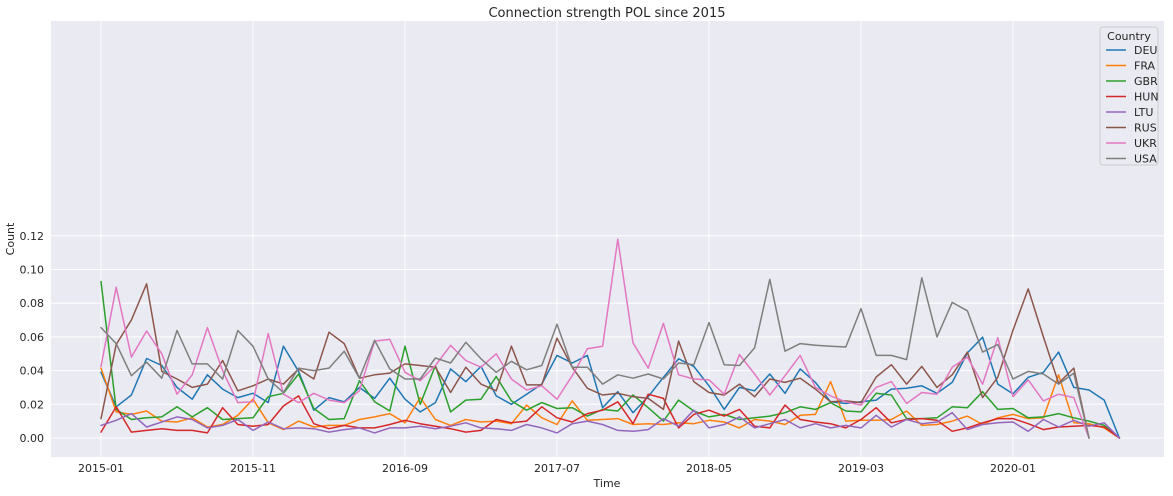 The height and width of the screenshot is (496, 1173). What do you see at coordinates (709, 468) in the screenshot?
I see `x-tick-label: 2018-05` at bounding box center [709, 468].